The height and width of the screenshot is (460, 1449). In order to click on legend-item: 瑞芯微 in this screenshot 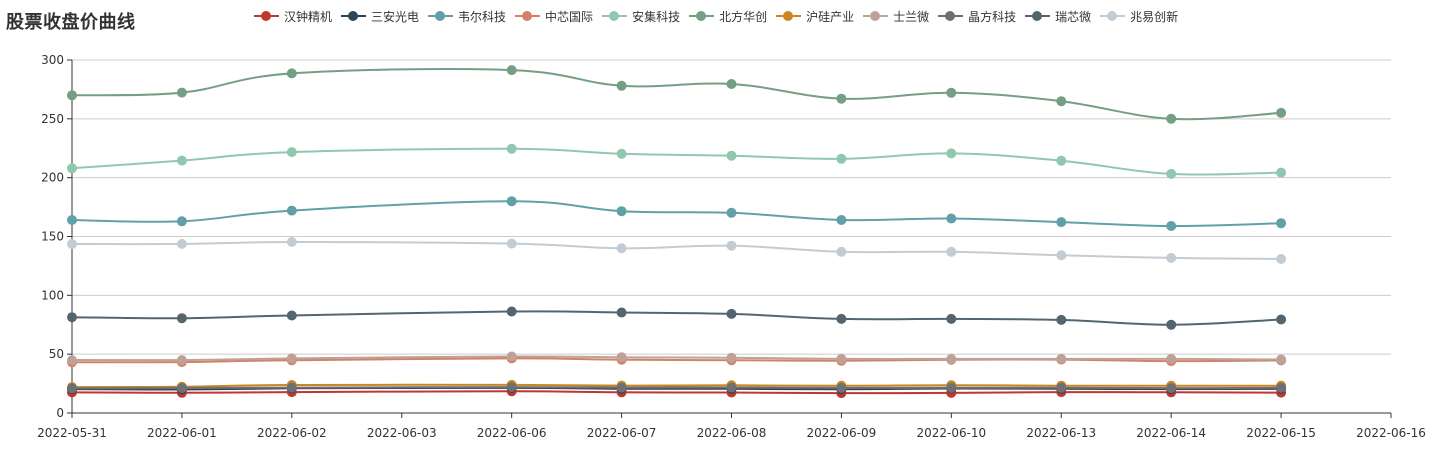, I will do `click(1058, 16)`.